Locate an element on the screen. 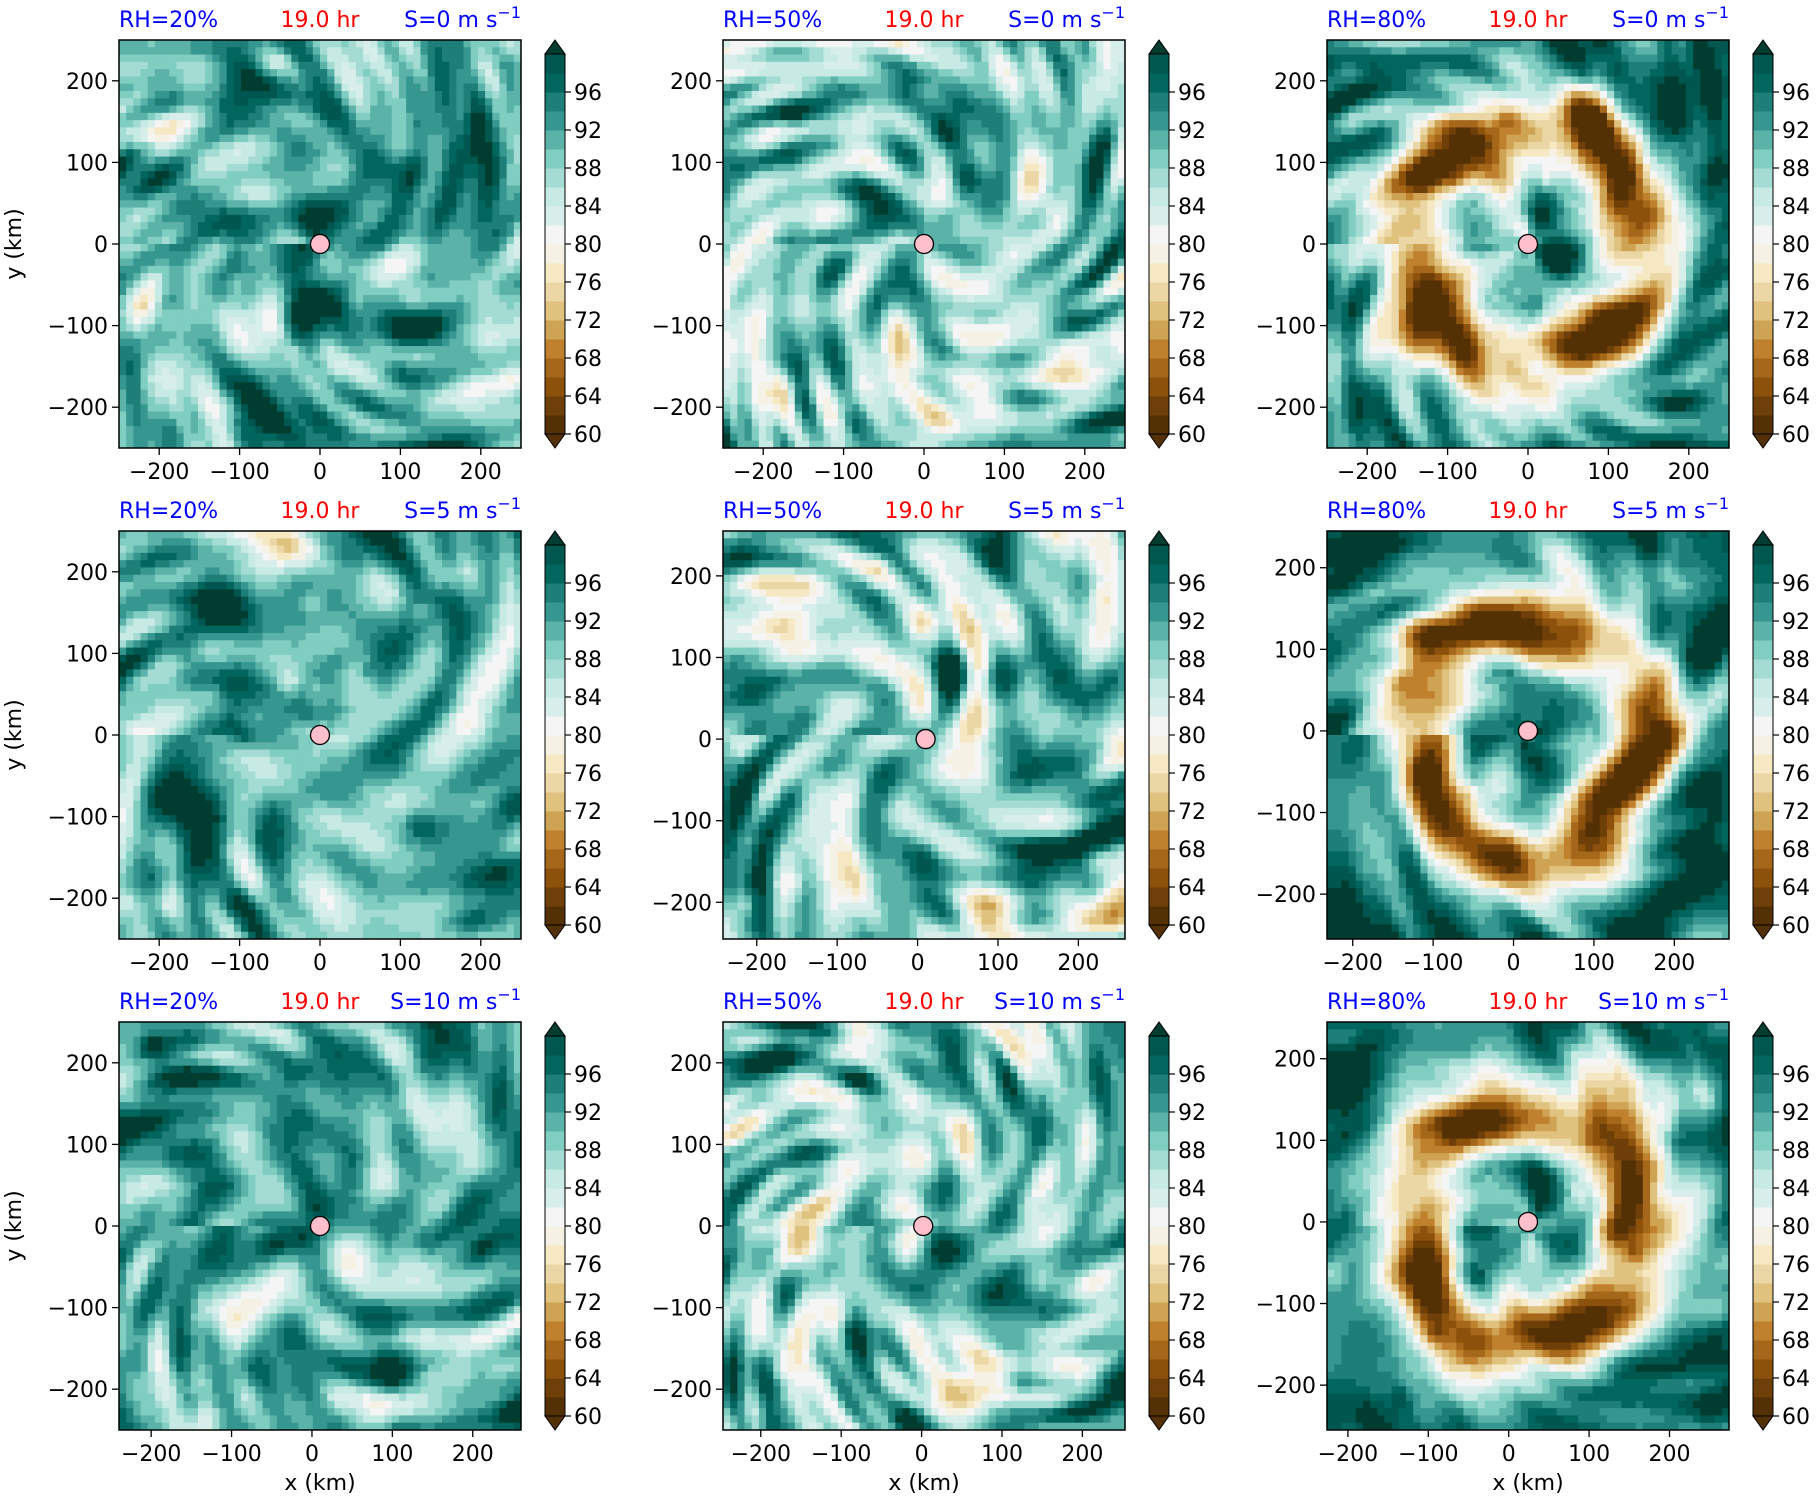  panel-title-shear: S=5 m s−1 is located at coordinates (462, 509).